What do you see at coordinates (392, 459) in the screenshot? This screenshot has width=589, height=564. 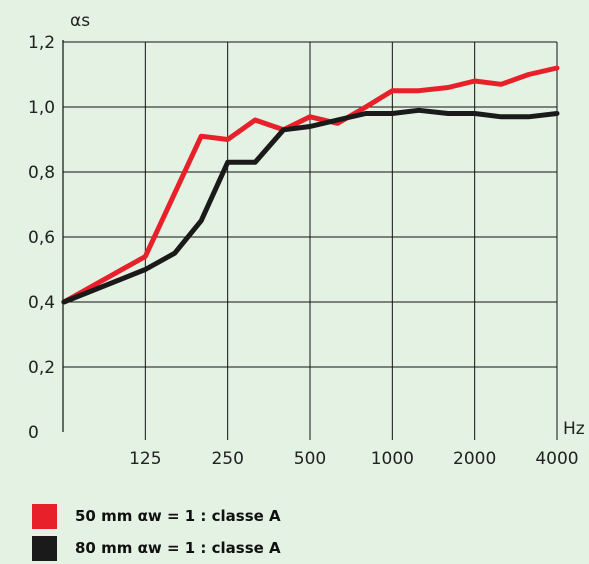 I see `x-tick-label: 1000` at bounding box center [392, 459].